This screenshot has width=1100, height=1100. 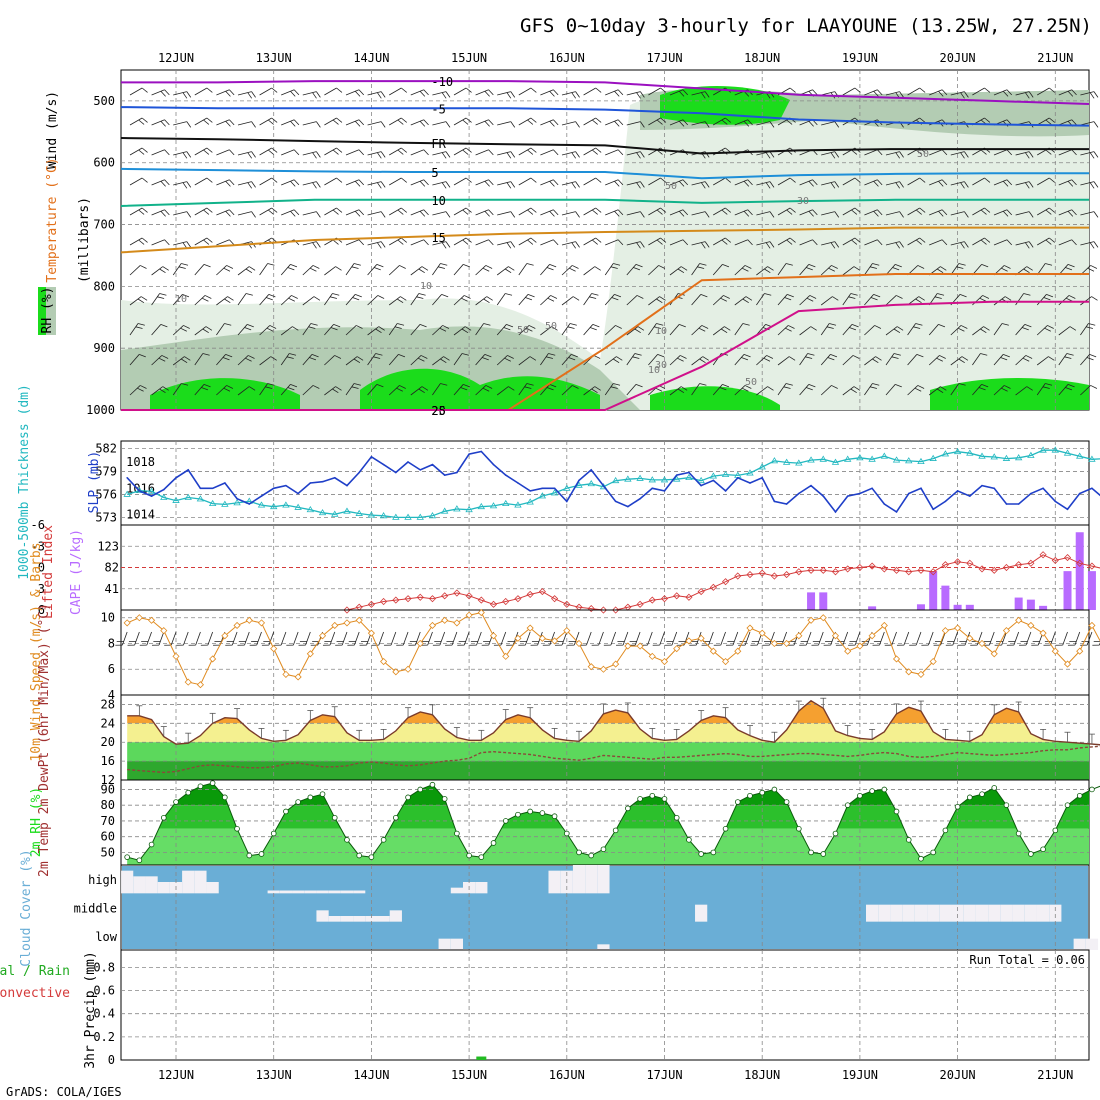 I want to click on cape-bar, so click(x=811, y=601).